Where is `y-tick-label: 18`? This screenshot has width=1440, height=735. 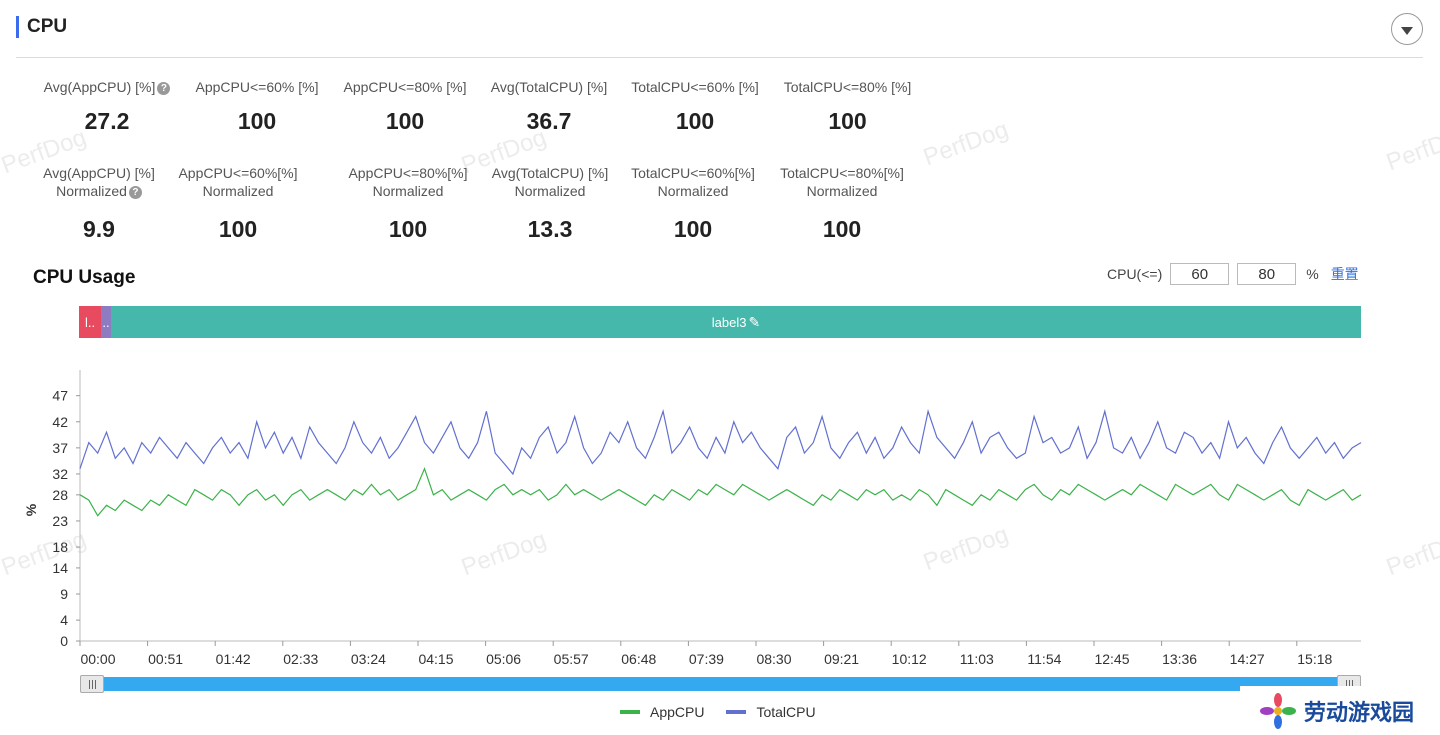
y-tick-label: 18 is located at coordinates (60, 547).